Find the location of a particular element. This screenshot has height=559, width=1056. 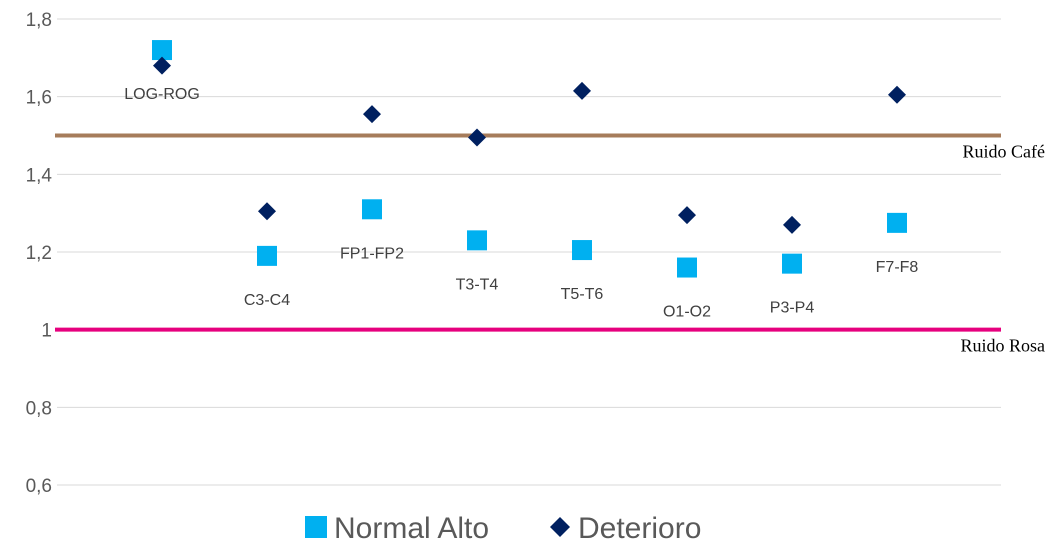

point-label: LOG-ROG is located at coordinates (162, 94).